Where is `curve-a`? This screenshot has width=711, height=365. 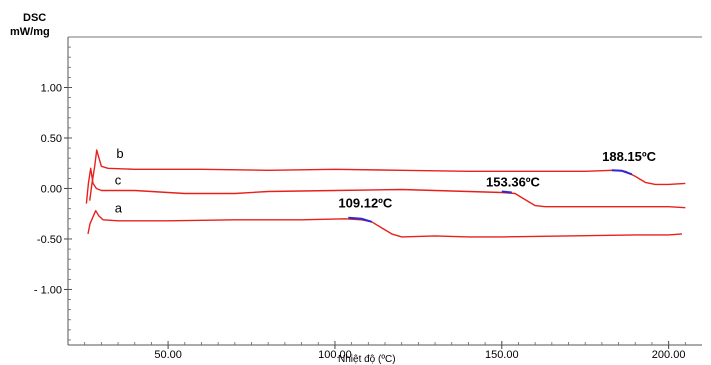
curve-a is located at coordinates (385, 224).